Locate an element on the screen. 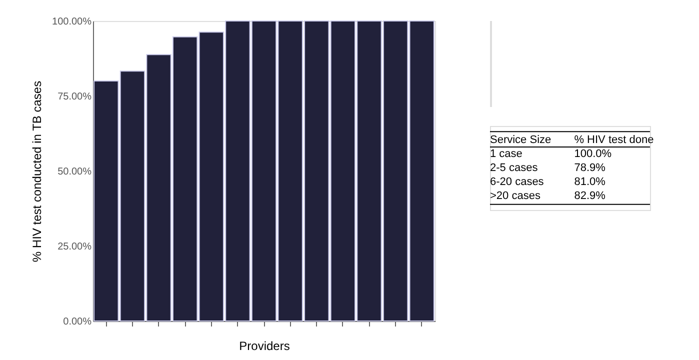 The image size is (699, 360). y-tick-label: 50.00% is located at coordinates (75, 172).